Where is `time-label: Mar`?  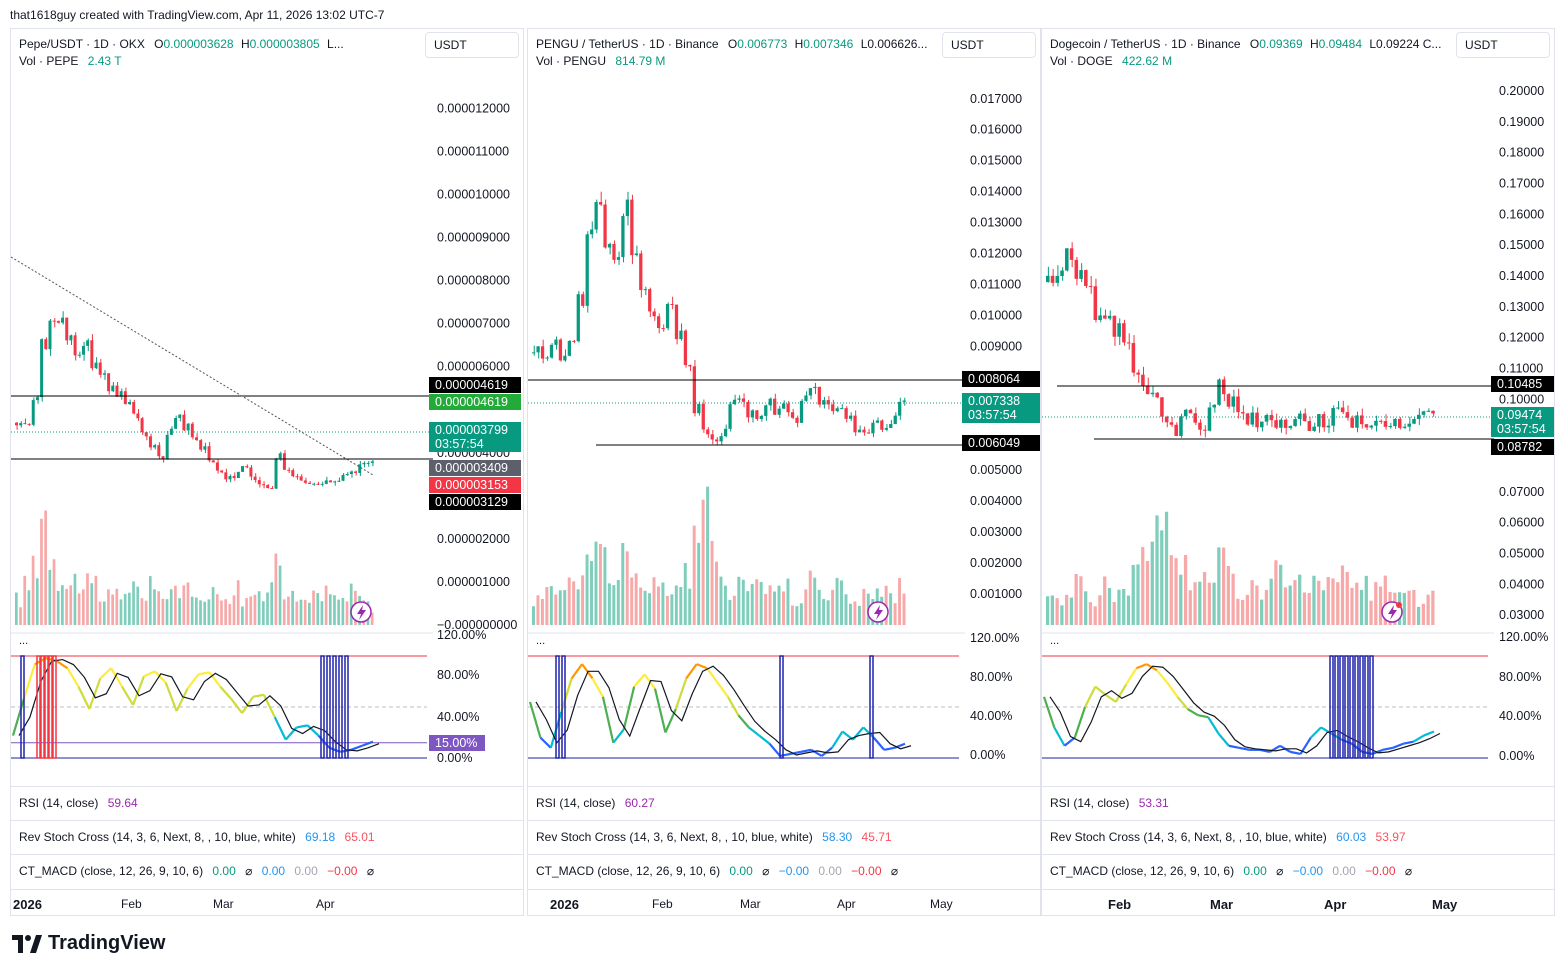 time-label: Mar is located at coordinates (1222, 904).